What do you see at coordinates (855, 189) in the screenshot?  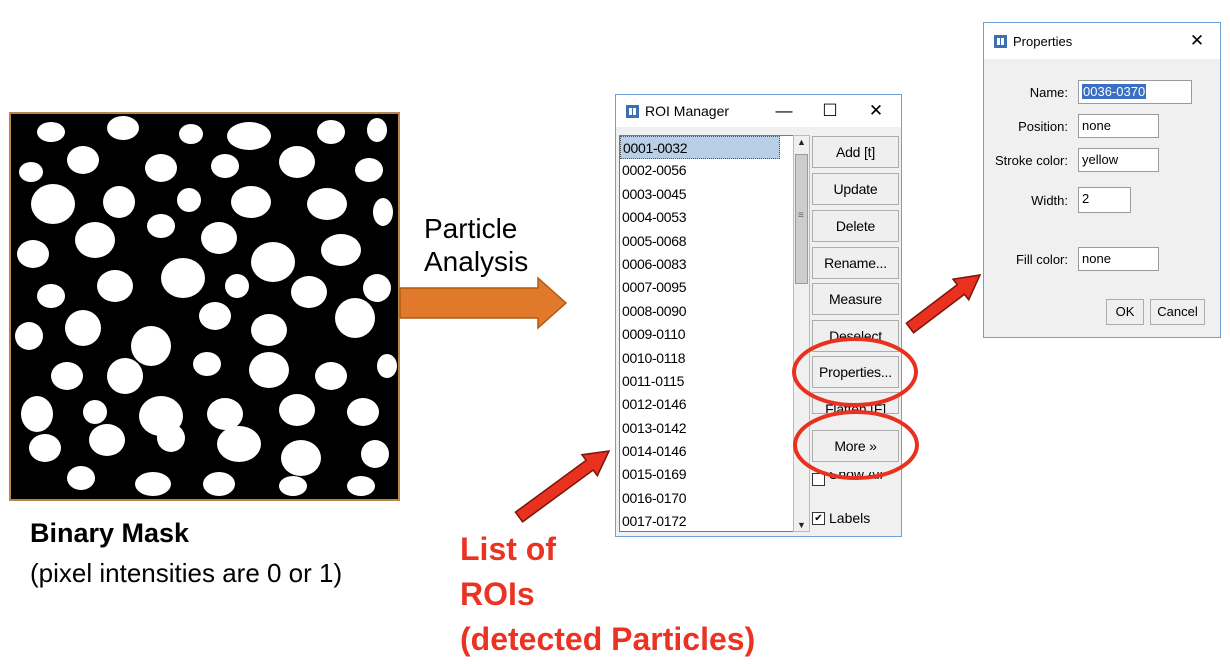 I see `update-button: Update` at bounding box center [855, 189].